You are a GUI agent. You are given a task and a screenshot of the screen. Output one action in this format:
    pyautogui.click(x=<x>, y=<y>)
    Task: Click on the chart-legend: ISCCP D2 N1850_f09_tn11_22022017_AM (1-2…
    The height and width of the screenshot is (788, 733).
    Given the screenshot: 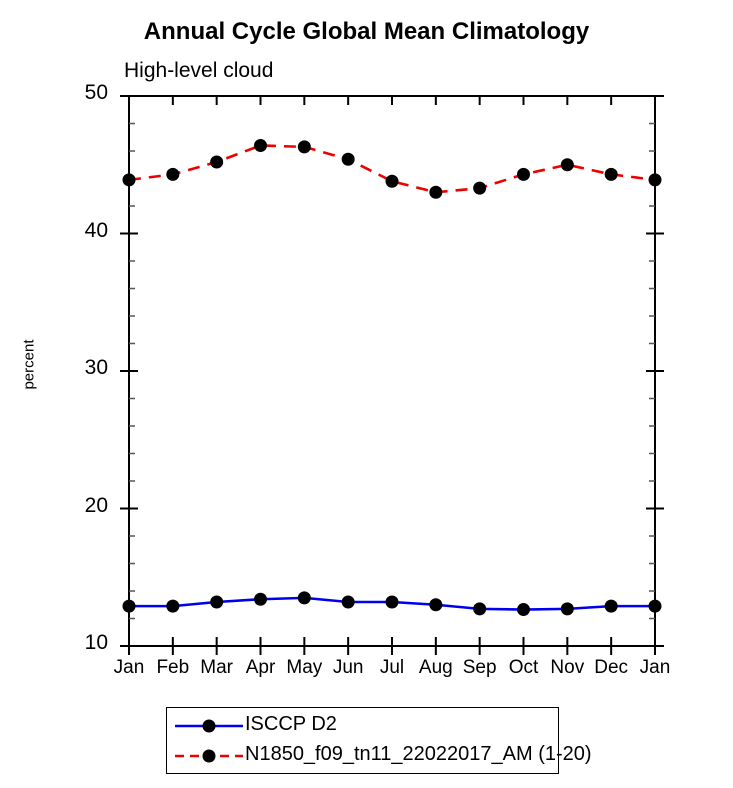 What is the action you would take?
    pyautogui.click(x=379, y=740)
    